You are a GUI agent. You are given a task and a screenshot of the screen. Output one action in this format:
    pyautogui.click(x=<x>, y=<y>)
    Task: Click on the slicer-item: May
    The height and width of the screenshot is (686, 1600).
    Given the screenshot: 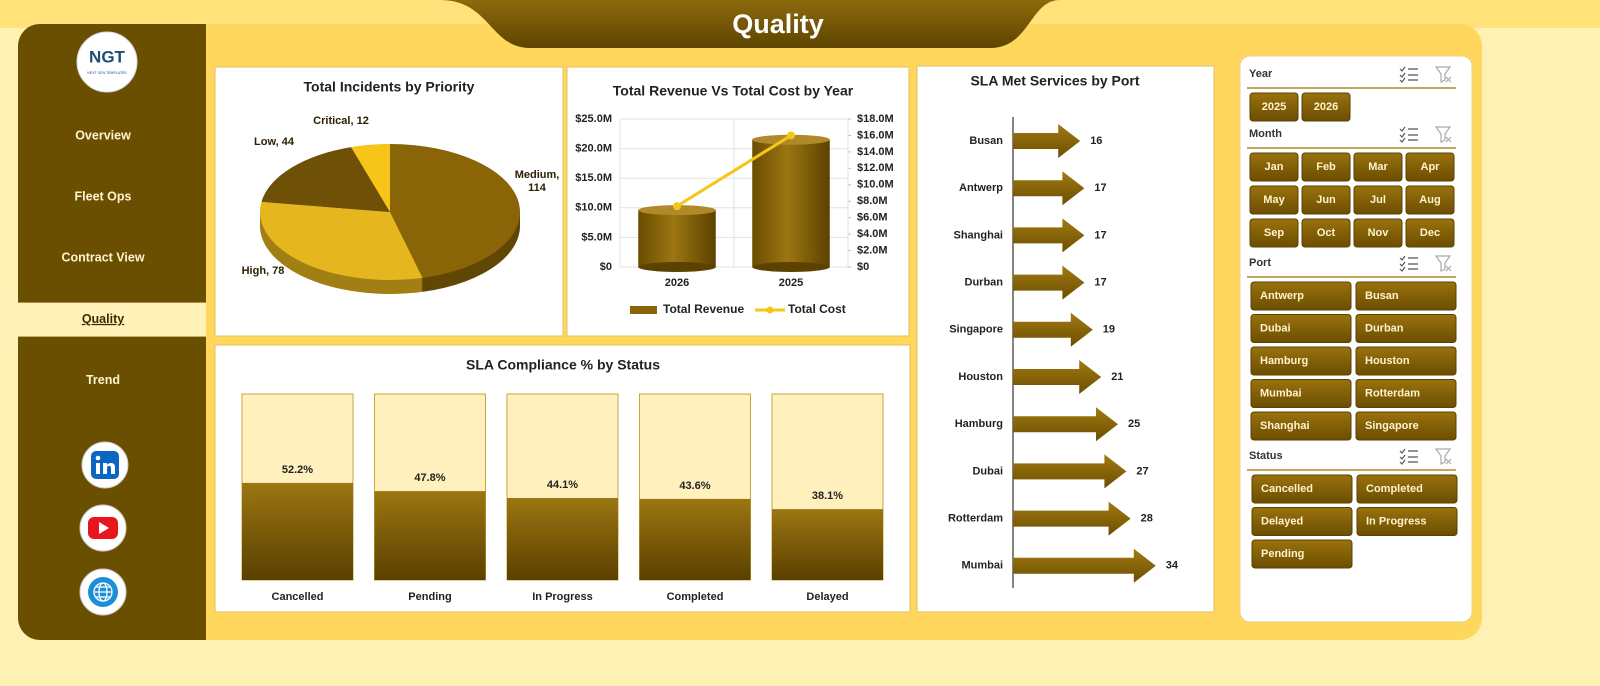 What is the action you would take?
    pyautogui.click(x=1274, y=200)
    